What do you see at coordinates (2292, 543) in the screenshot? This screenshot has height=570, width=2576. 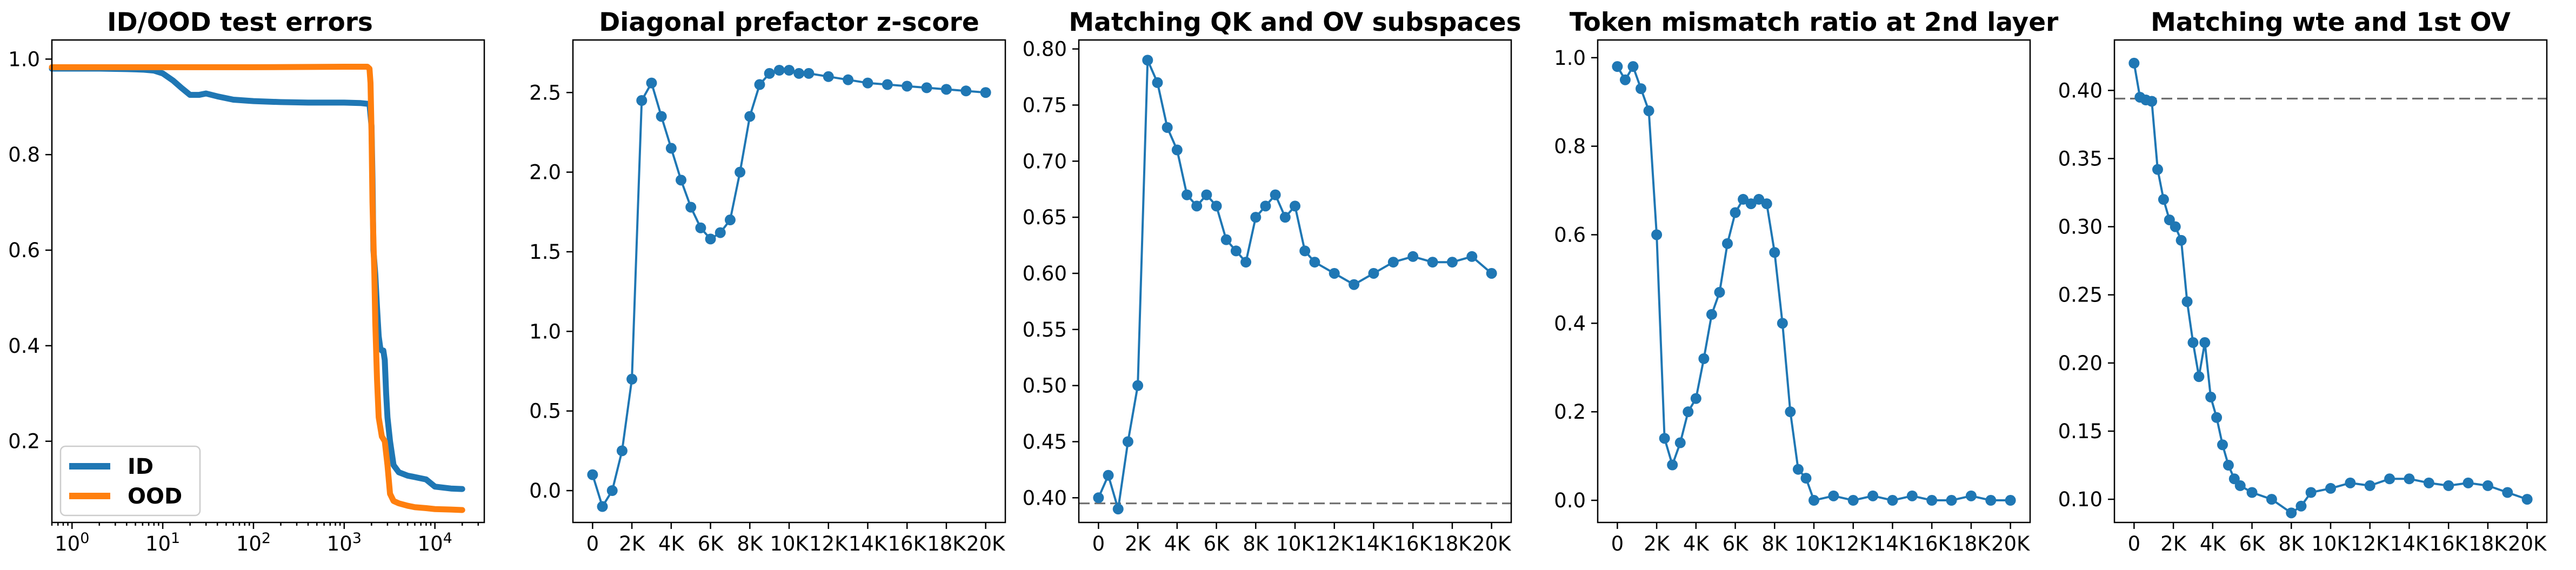 I see `panel-5-xtick-label-4: 8K` at bounding box center [2292, 543].